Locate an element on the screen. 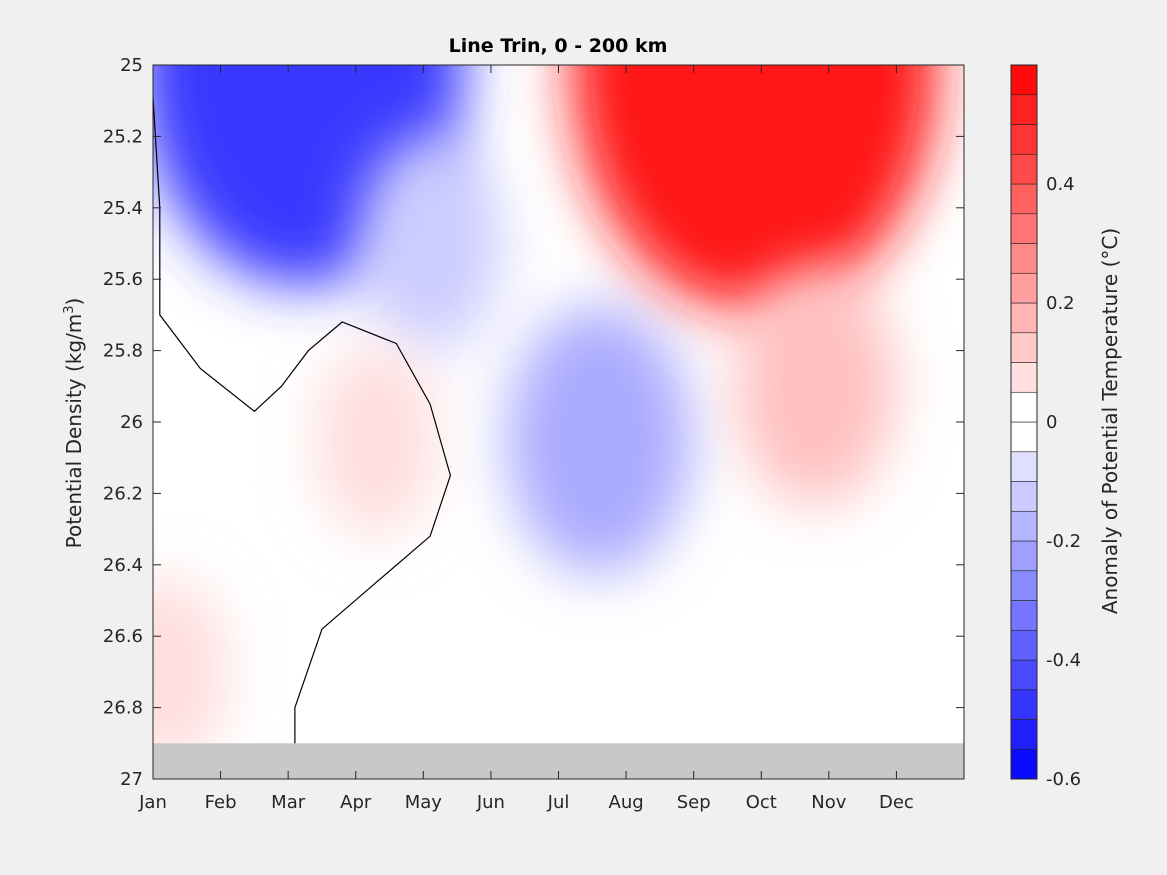 The height and width of the screenshot is (875, 1167). x-tick-label: Mar is located at coordinates (288, 802).